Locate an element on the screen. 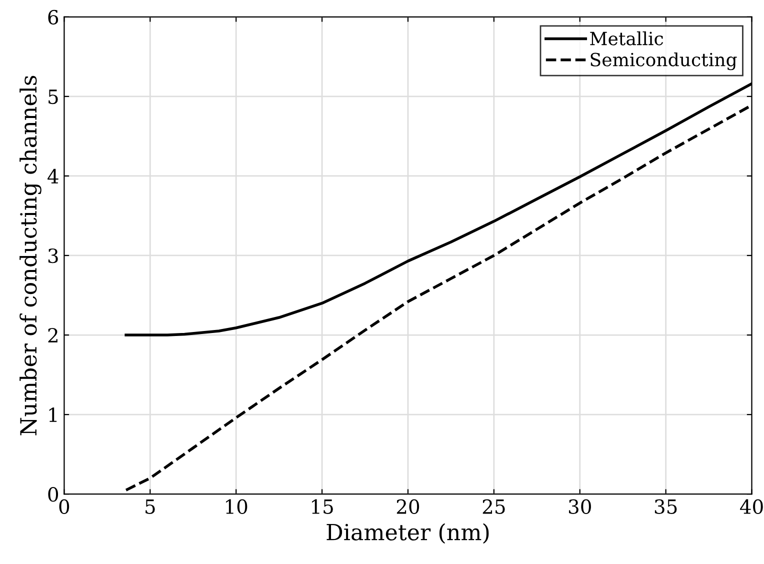 The width and height of the screenshot is (764, 564). x-axis-title: Diameter (nm) is located at coordinates (407, 533).